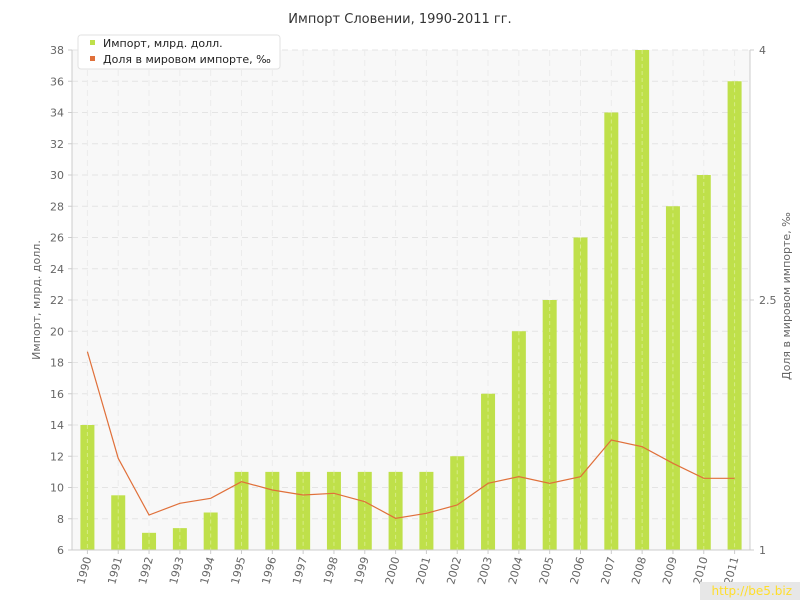 Image resolution: width=800 pixels, height=600 pixels. I want to click on y-tick-label: 26, so click(57, 238).